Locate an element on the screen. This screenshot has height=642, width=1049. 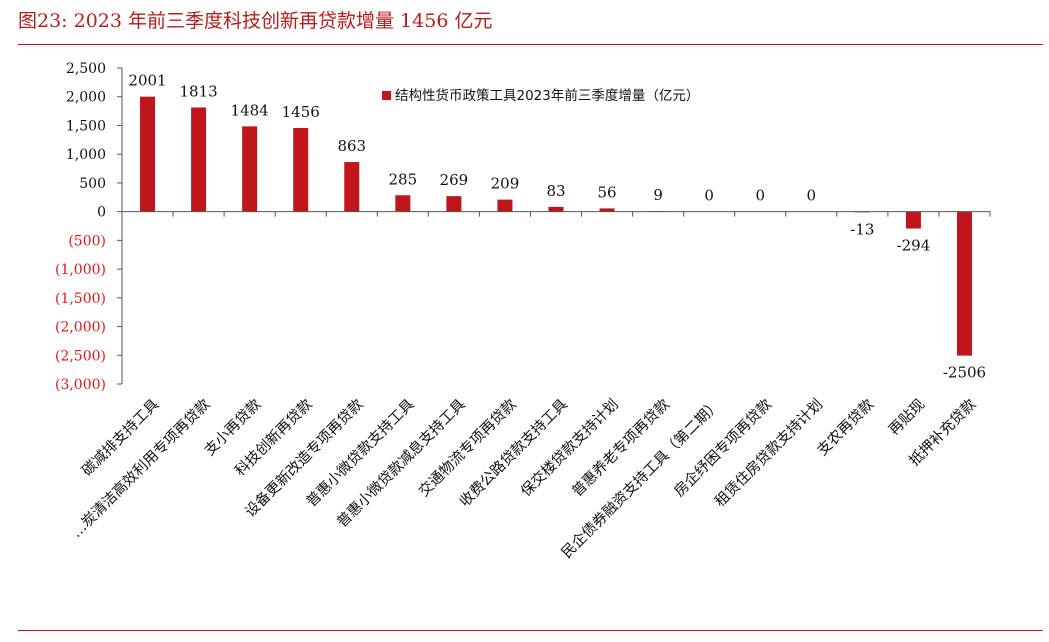
y-tick-label: 1,500 is located at coordinates (86, 126).